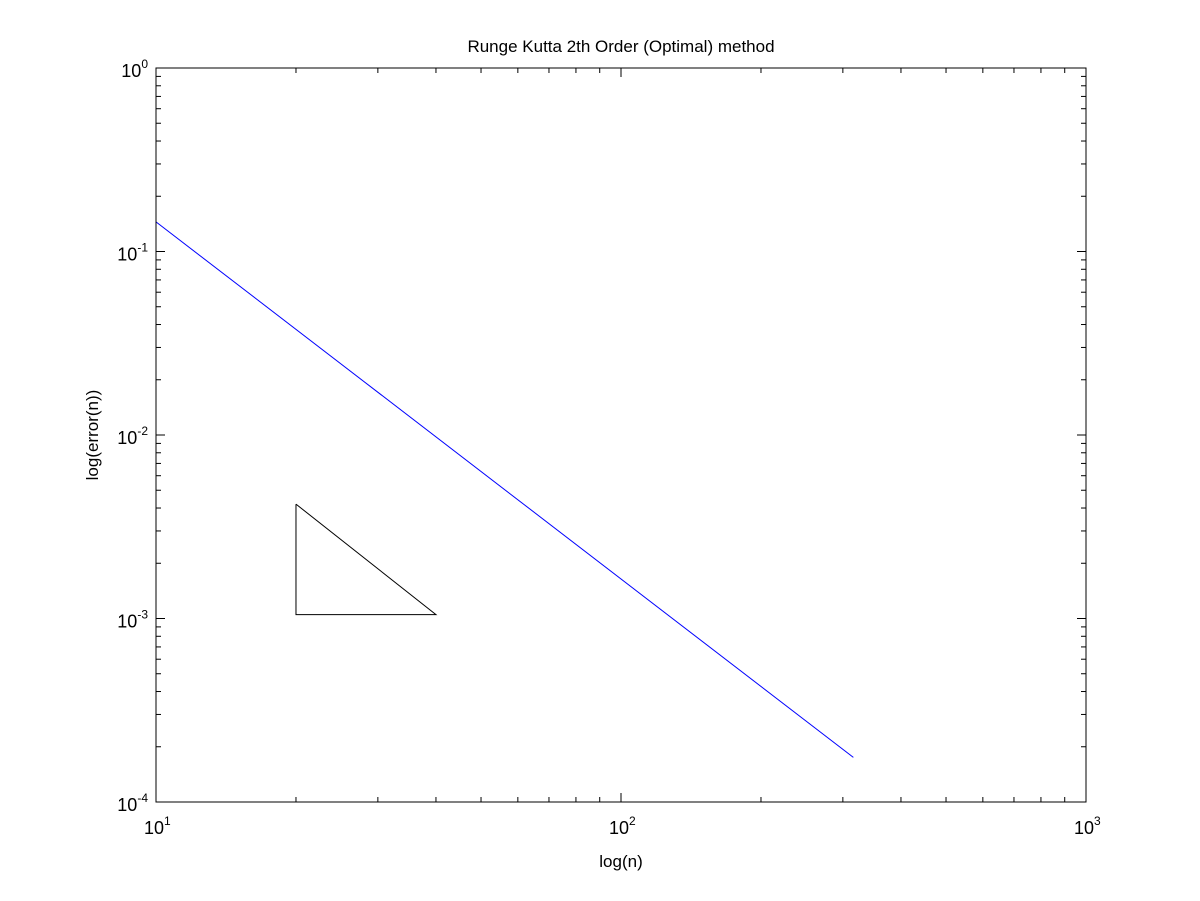  What do you see at coordinates (620, 46) in the screenshot?
I see `chart-title: Runge Kutta 2th Order (Optimal) method` at bounding box center [620, 46].